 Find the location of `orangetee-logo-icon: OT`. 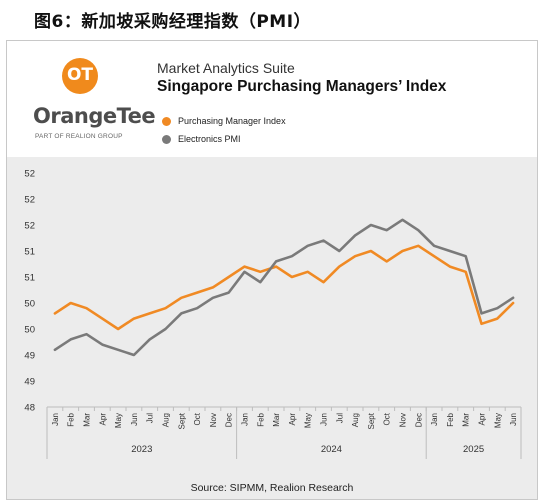

orangetee-logo-icon: OT is located at coordinates (80, 76).